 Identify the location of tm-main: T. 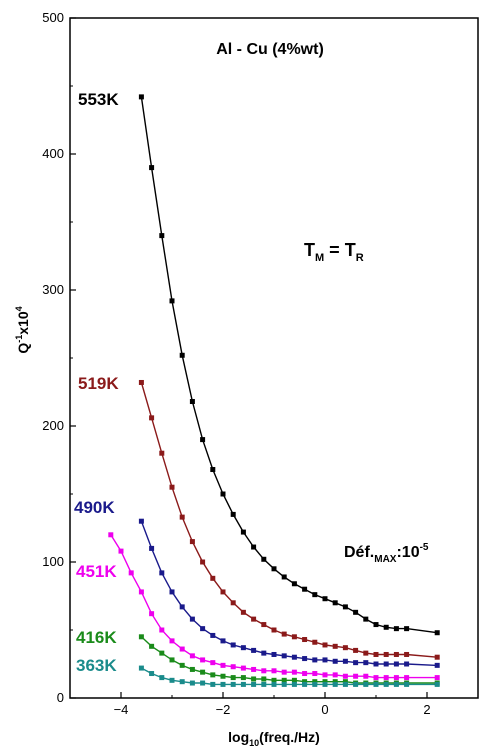
(309, 250).